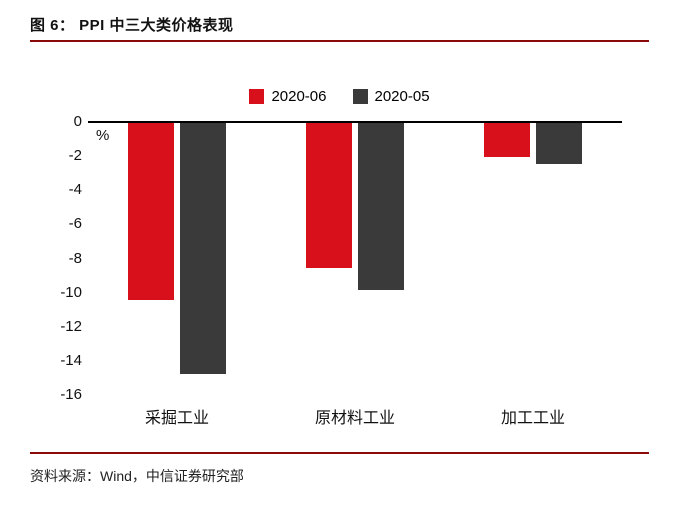 The image size is (679, 510). I want to click on y-tick-label--4: -4, so click(75, 190).